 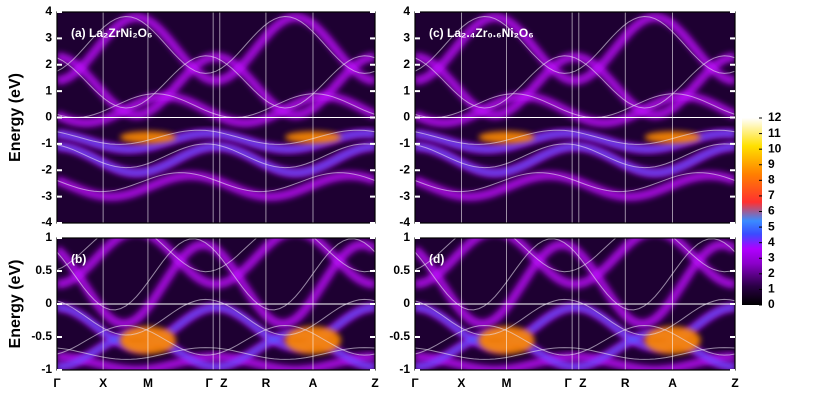 What do you see at coordinates (481, 33) in the screenshot?
I see `panel-label: (c) La₂.₄Zr₀.₆Ni₂O₆` at bounding box center [481, 33].